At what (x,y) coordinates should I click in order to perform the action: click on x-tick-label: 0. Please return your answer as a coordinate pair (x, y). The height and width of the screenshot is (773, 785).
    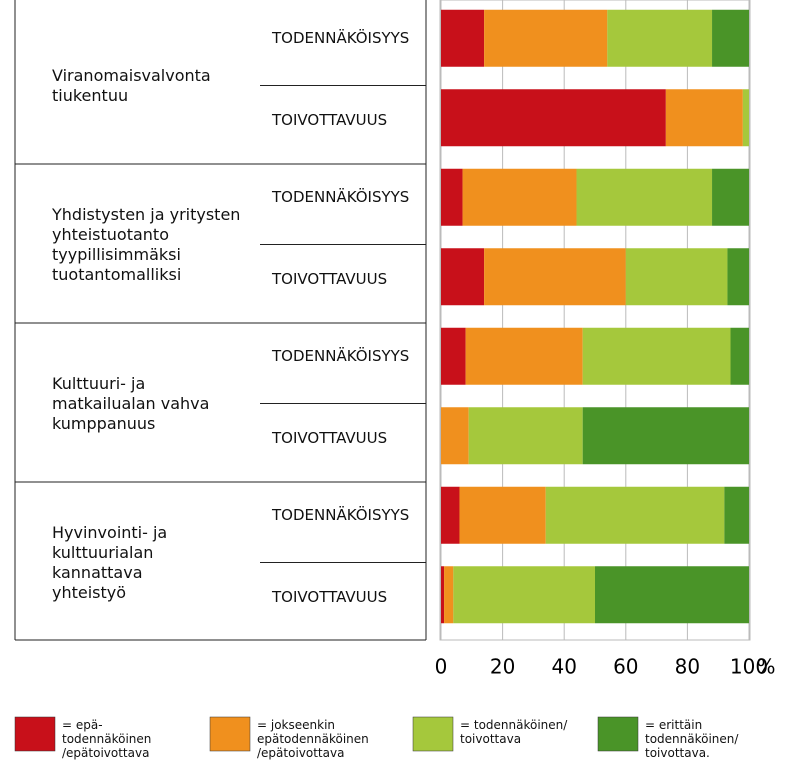
    Looking at the image, I should click on (441, 667).